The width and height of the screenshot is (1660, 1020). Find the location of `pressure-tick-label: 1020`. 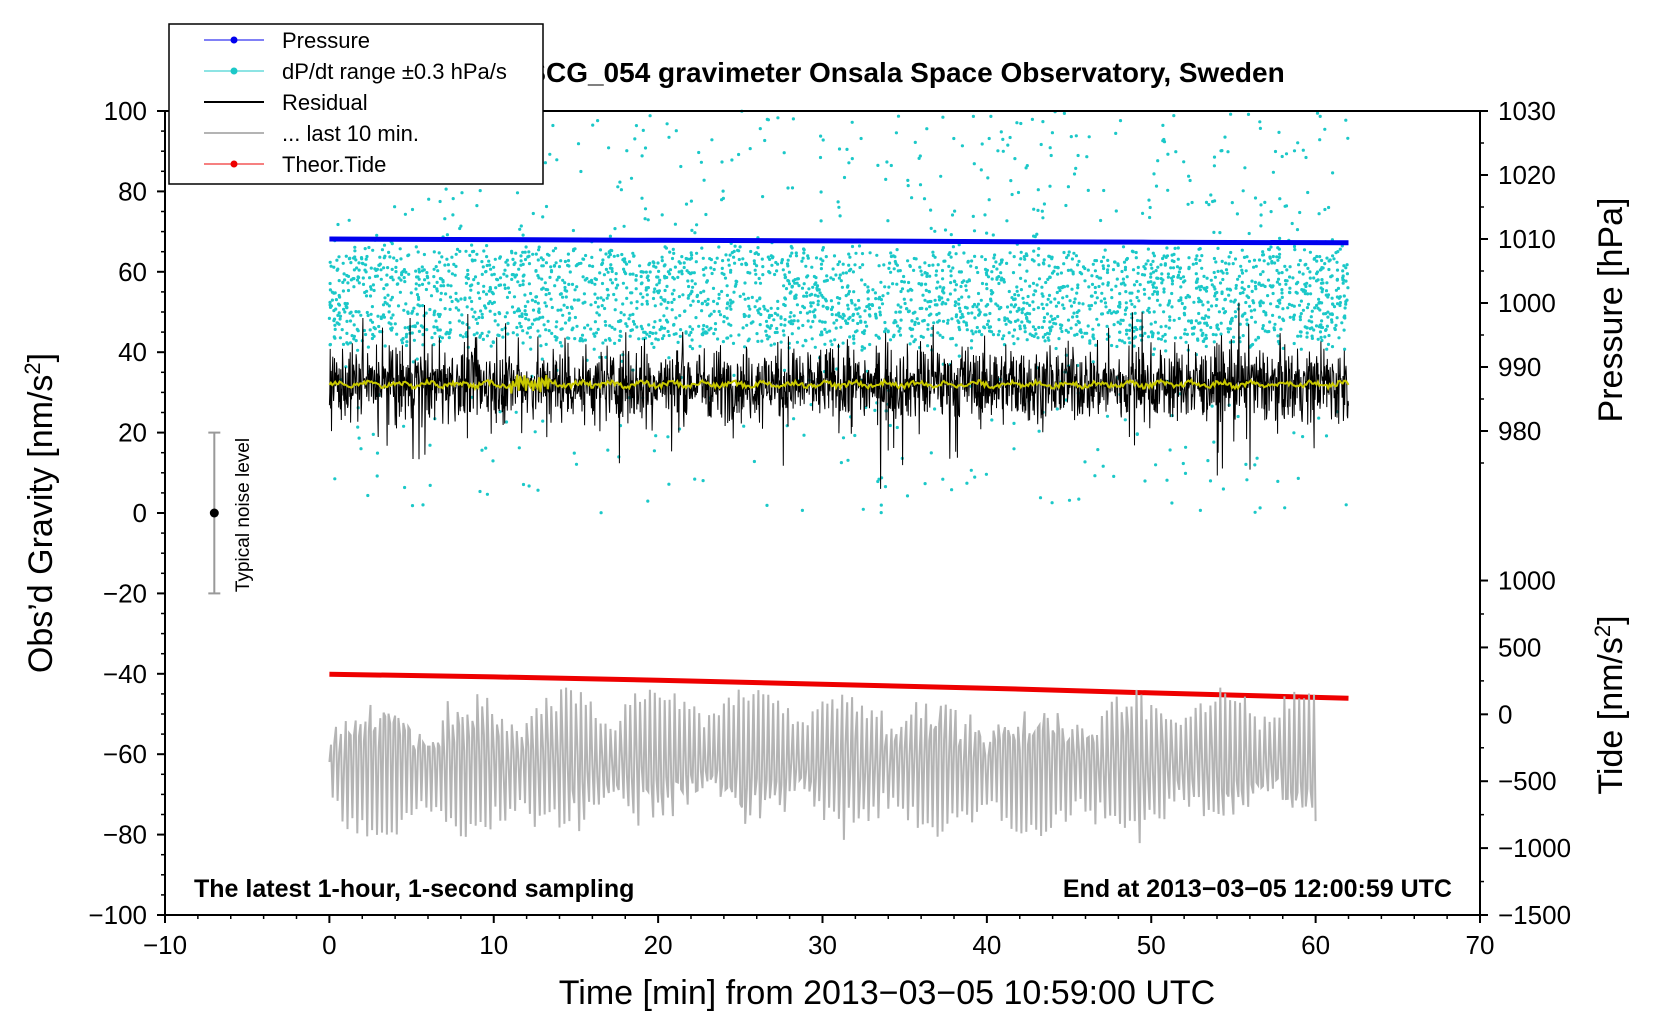

pressure-tick-label: 1020 is located at coordinates (1527, 175).